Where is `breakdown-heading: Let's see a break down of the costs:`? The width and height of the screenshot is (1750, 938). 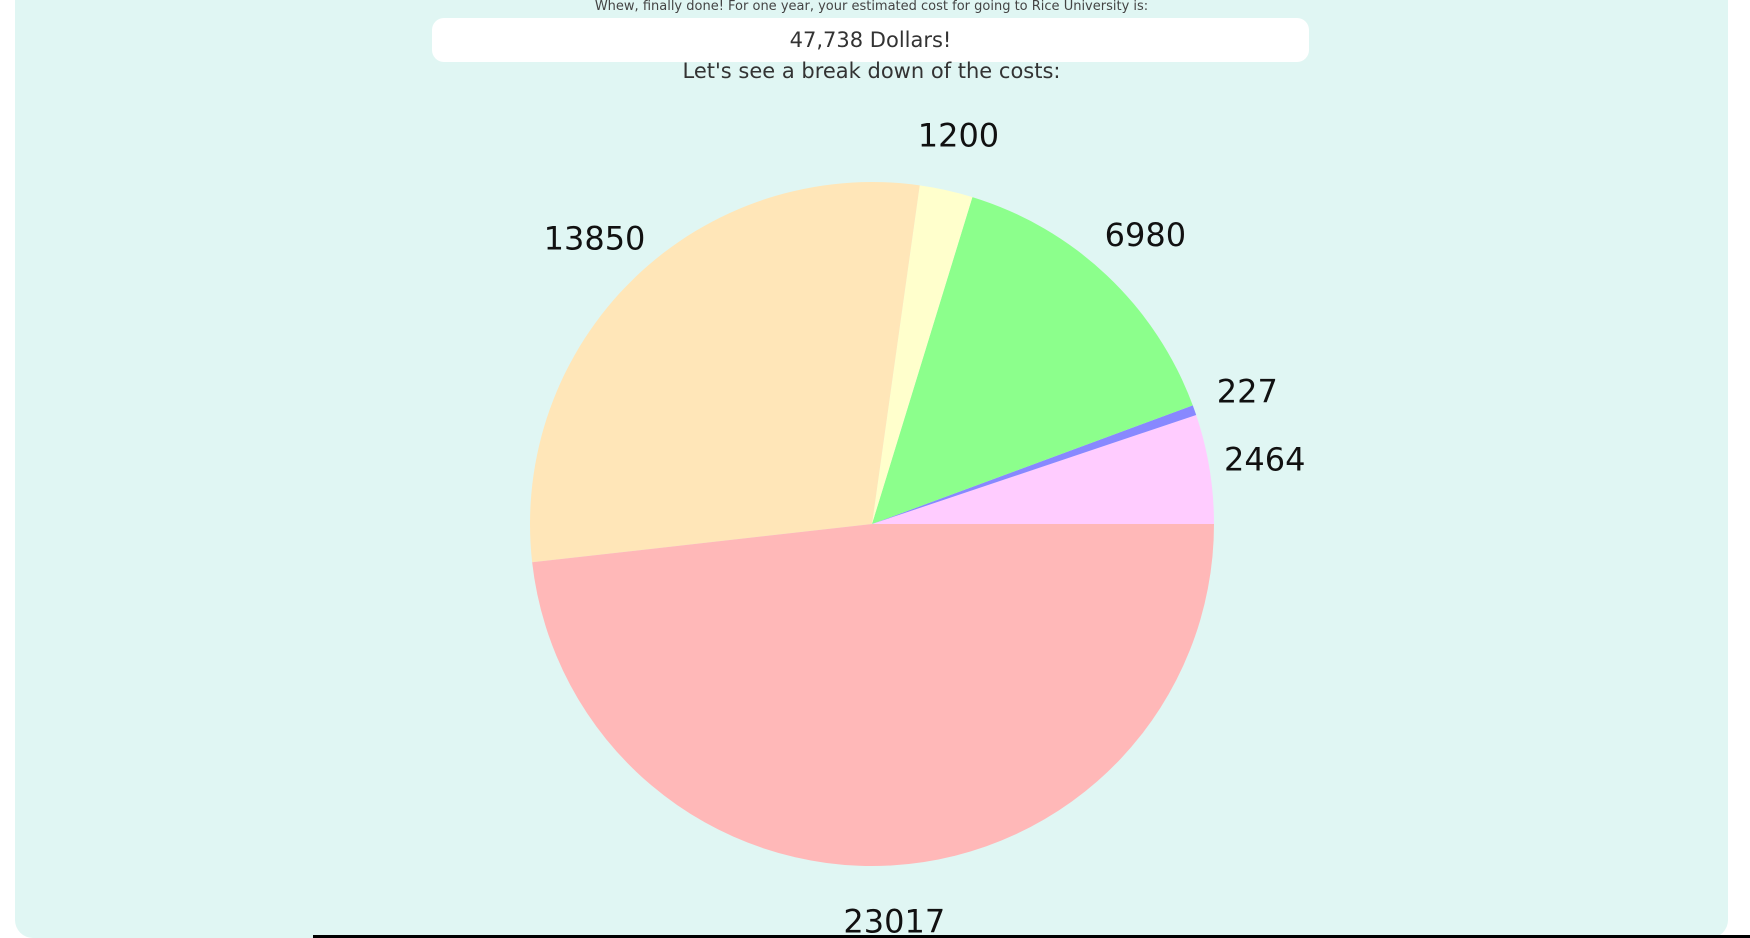
breakdown-heading: Let's see a break down of the costs: is located at coordinates (871, 71).